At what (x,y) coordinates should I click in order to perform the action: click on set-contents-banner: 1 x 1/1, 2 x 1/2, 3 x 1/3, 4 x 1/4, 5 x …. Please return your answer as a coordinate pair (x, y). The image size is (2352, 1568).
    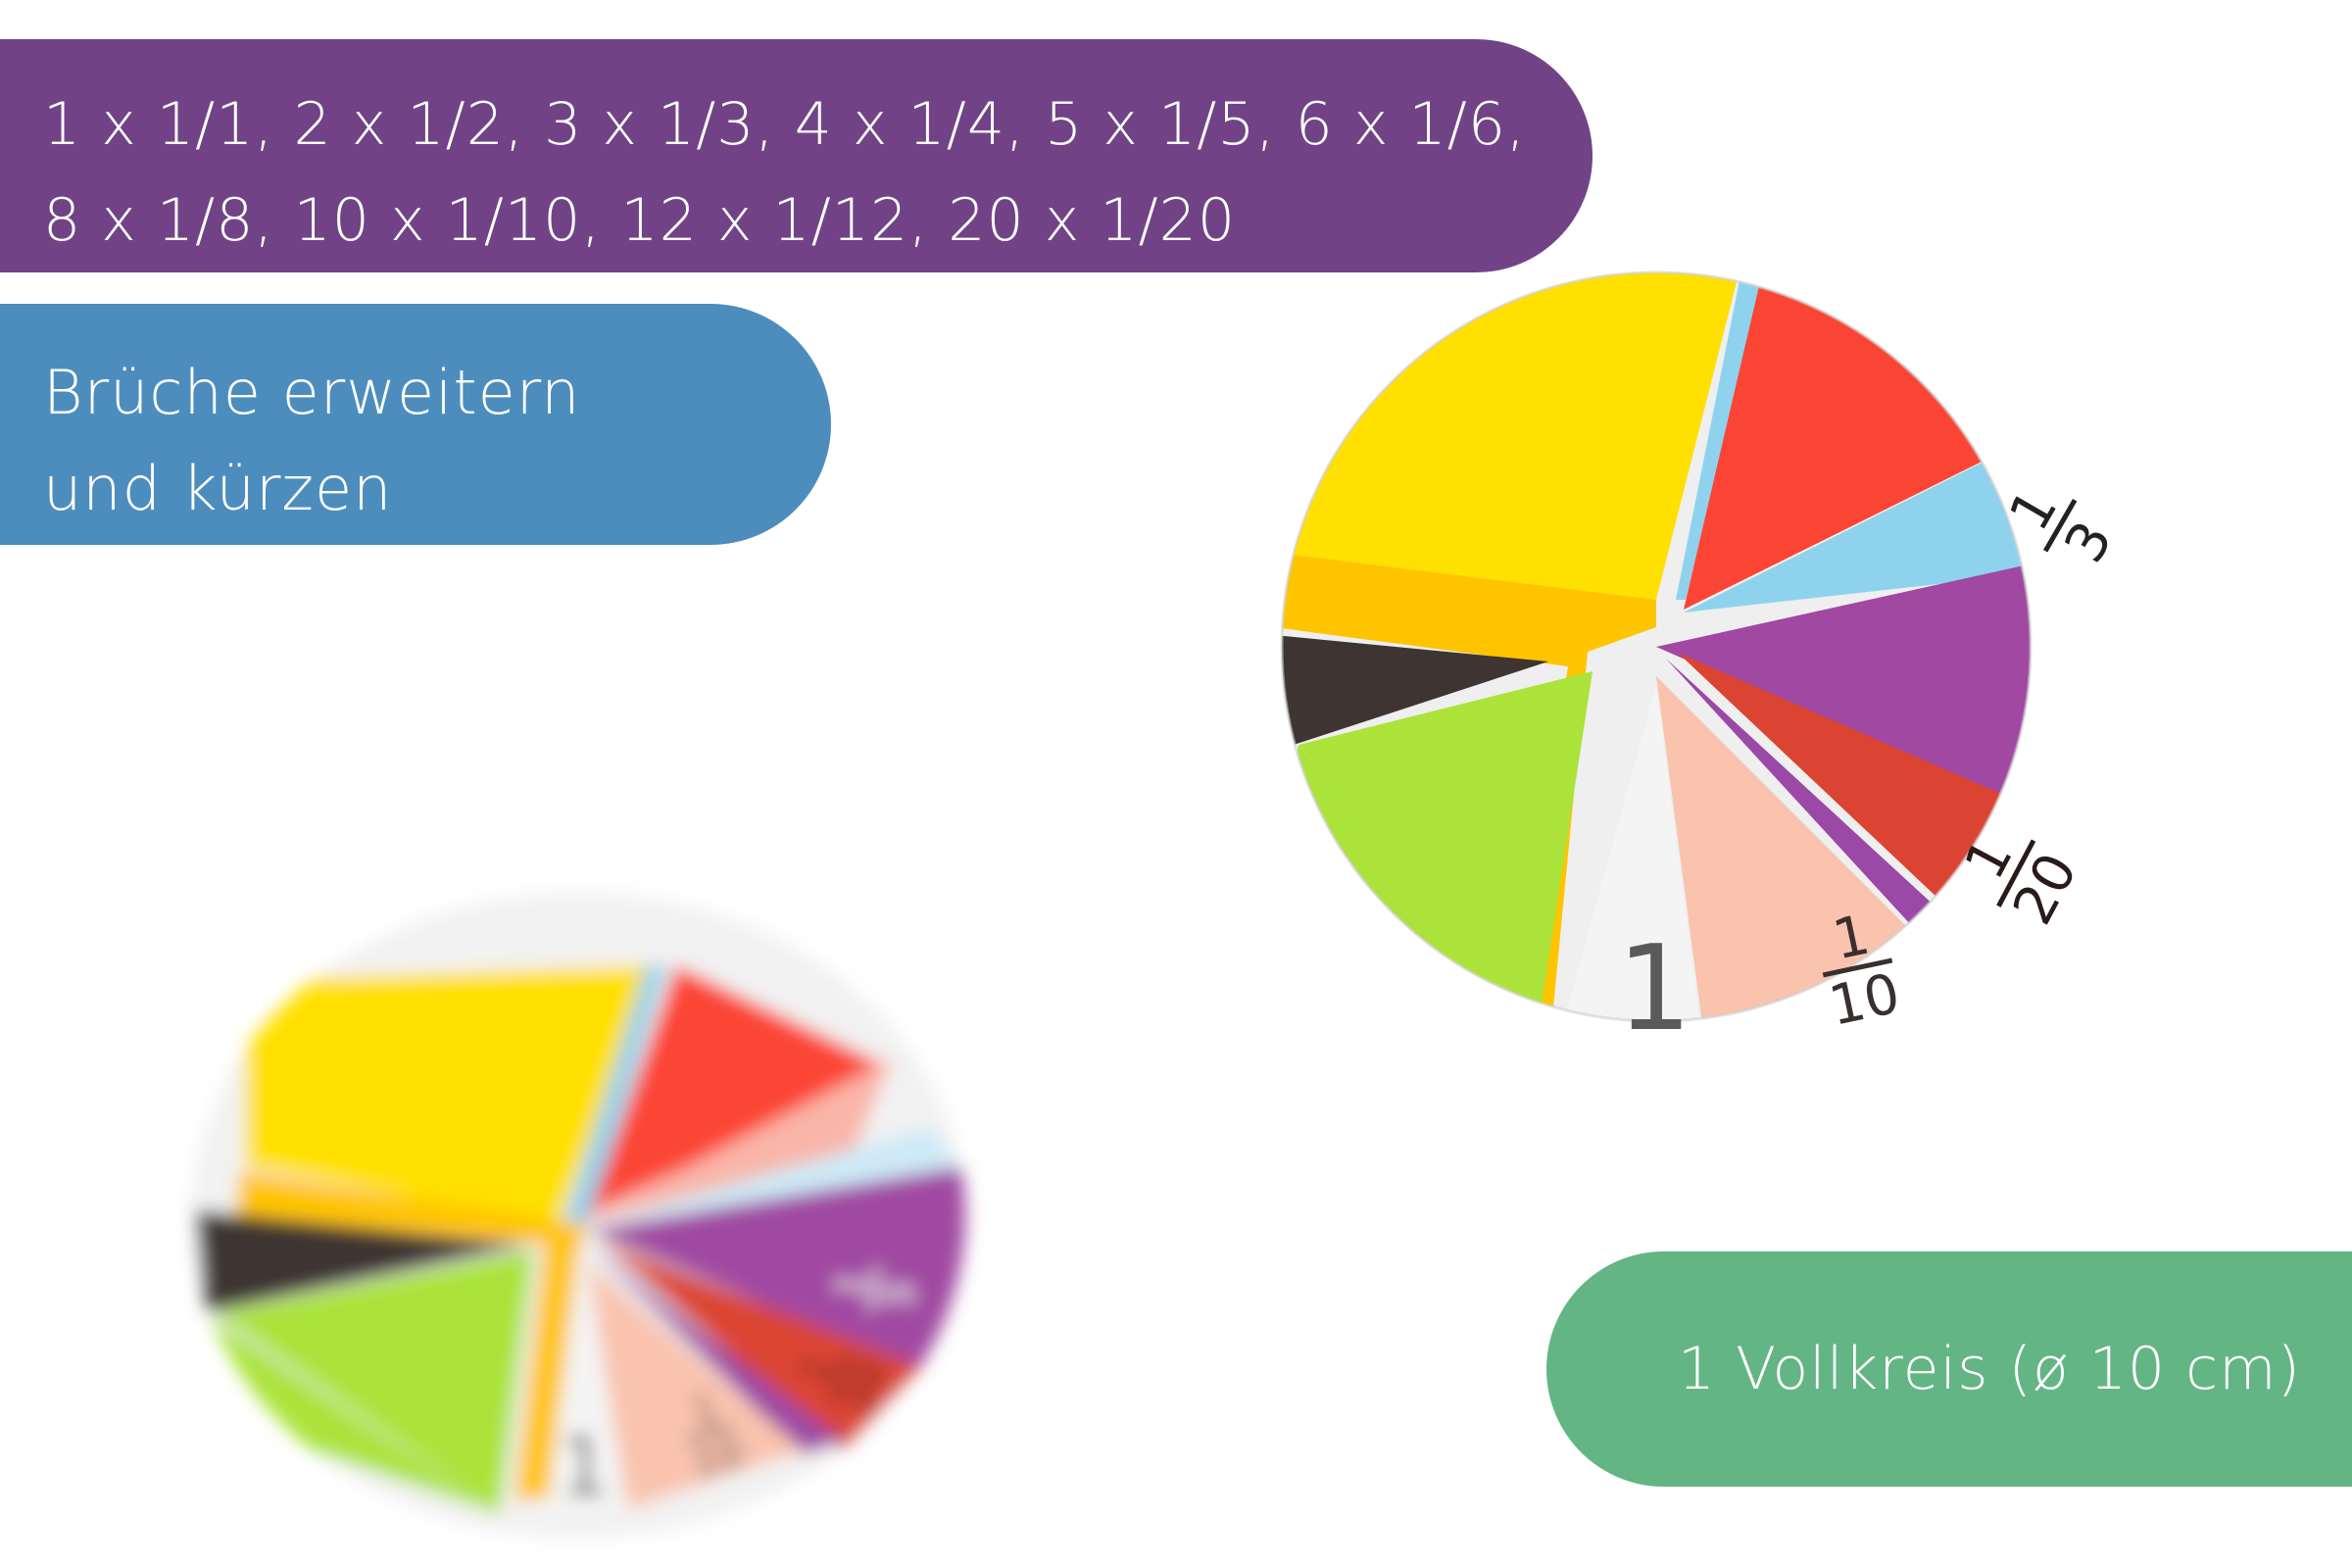
    Looking at the image, I should click on (796, 156).